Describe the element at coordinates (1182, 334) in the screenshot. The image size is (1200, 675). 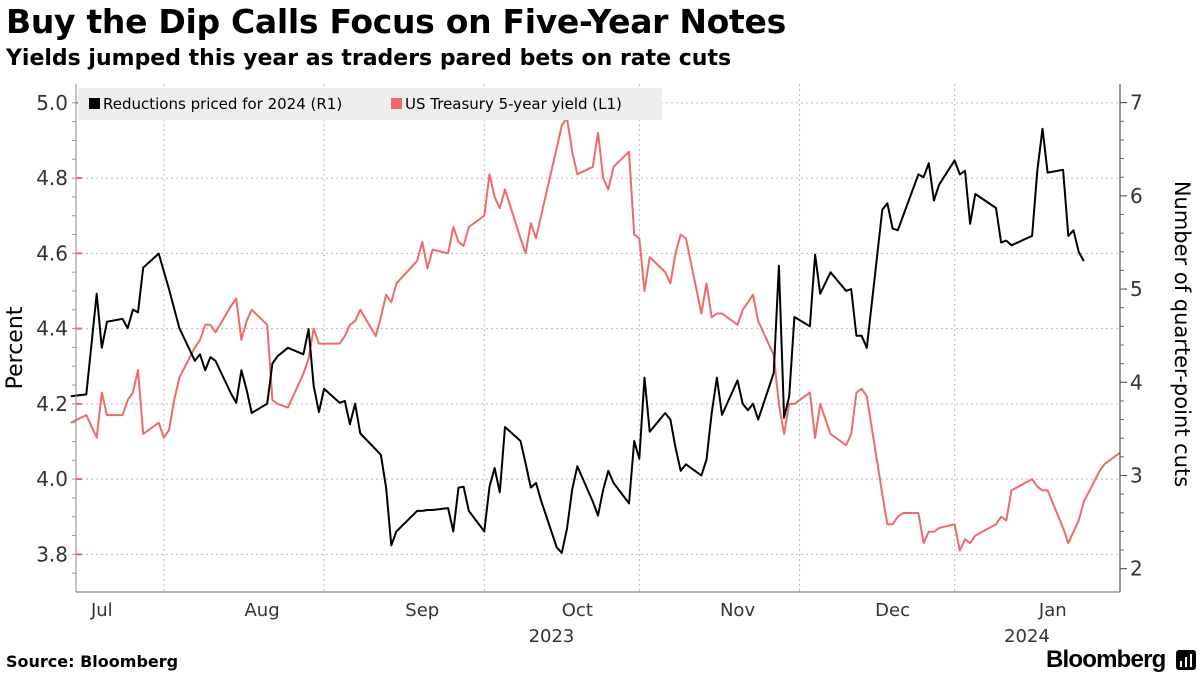
I see `right-axis-title: Number of quarter-point cuts` at that location.